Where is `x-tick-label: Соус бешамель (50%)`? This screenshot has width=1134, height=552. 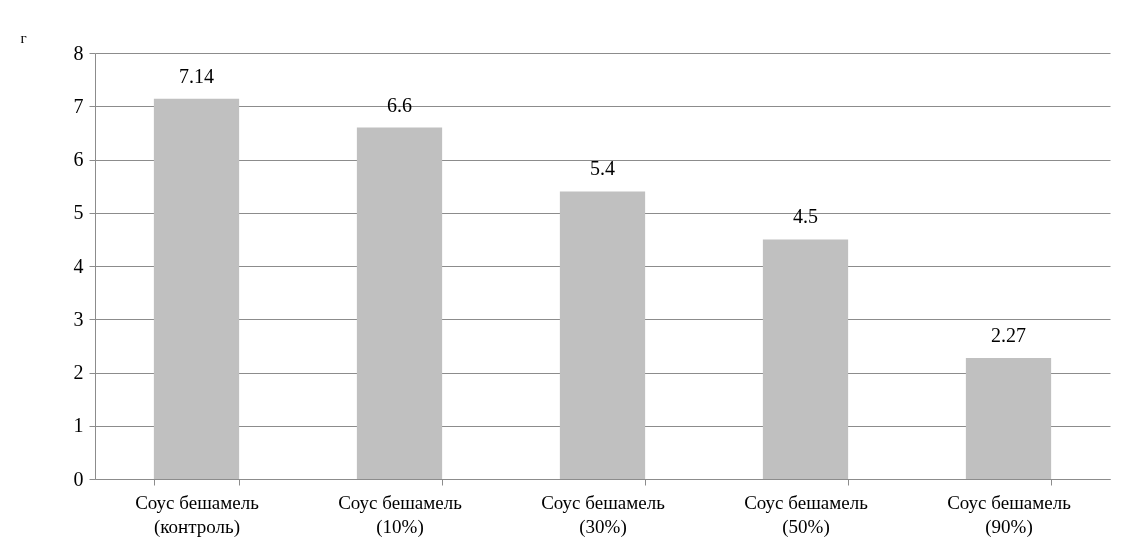
x-tick-label: Соус бешамель (50%) is located at coordinates (806, 514).